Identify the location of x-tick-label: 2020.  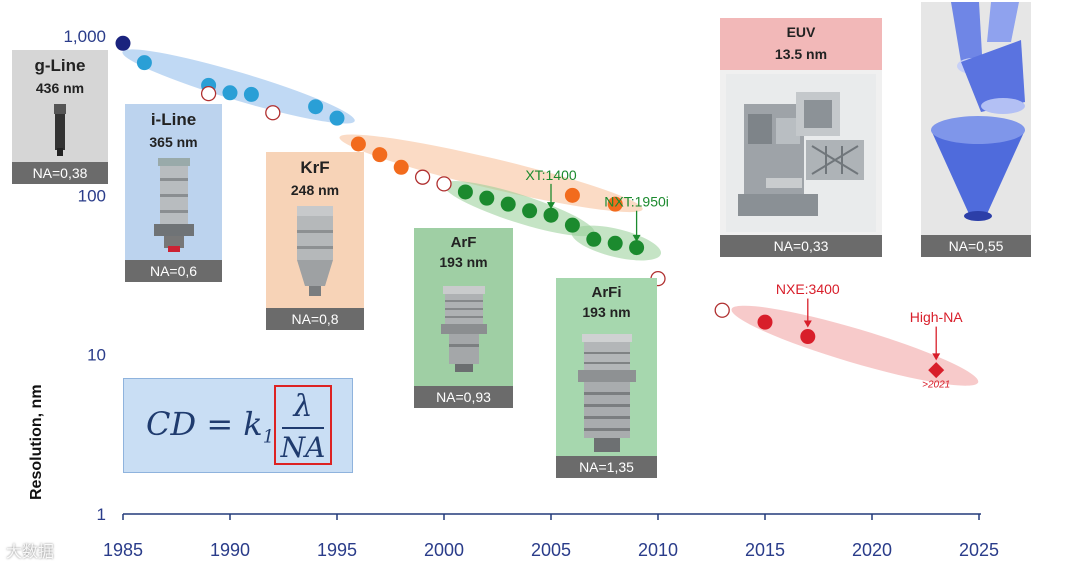
(872, 550).